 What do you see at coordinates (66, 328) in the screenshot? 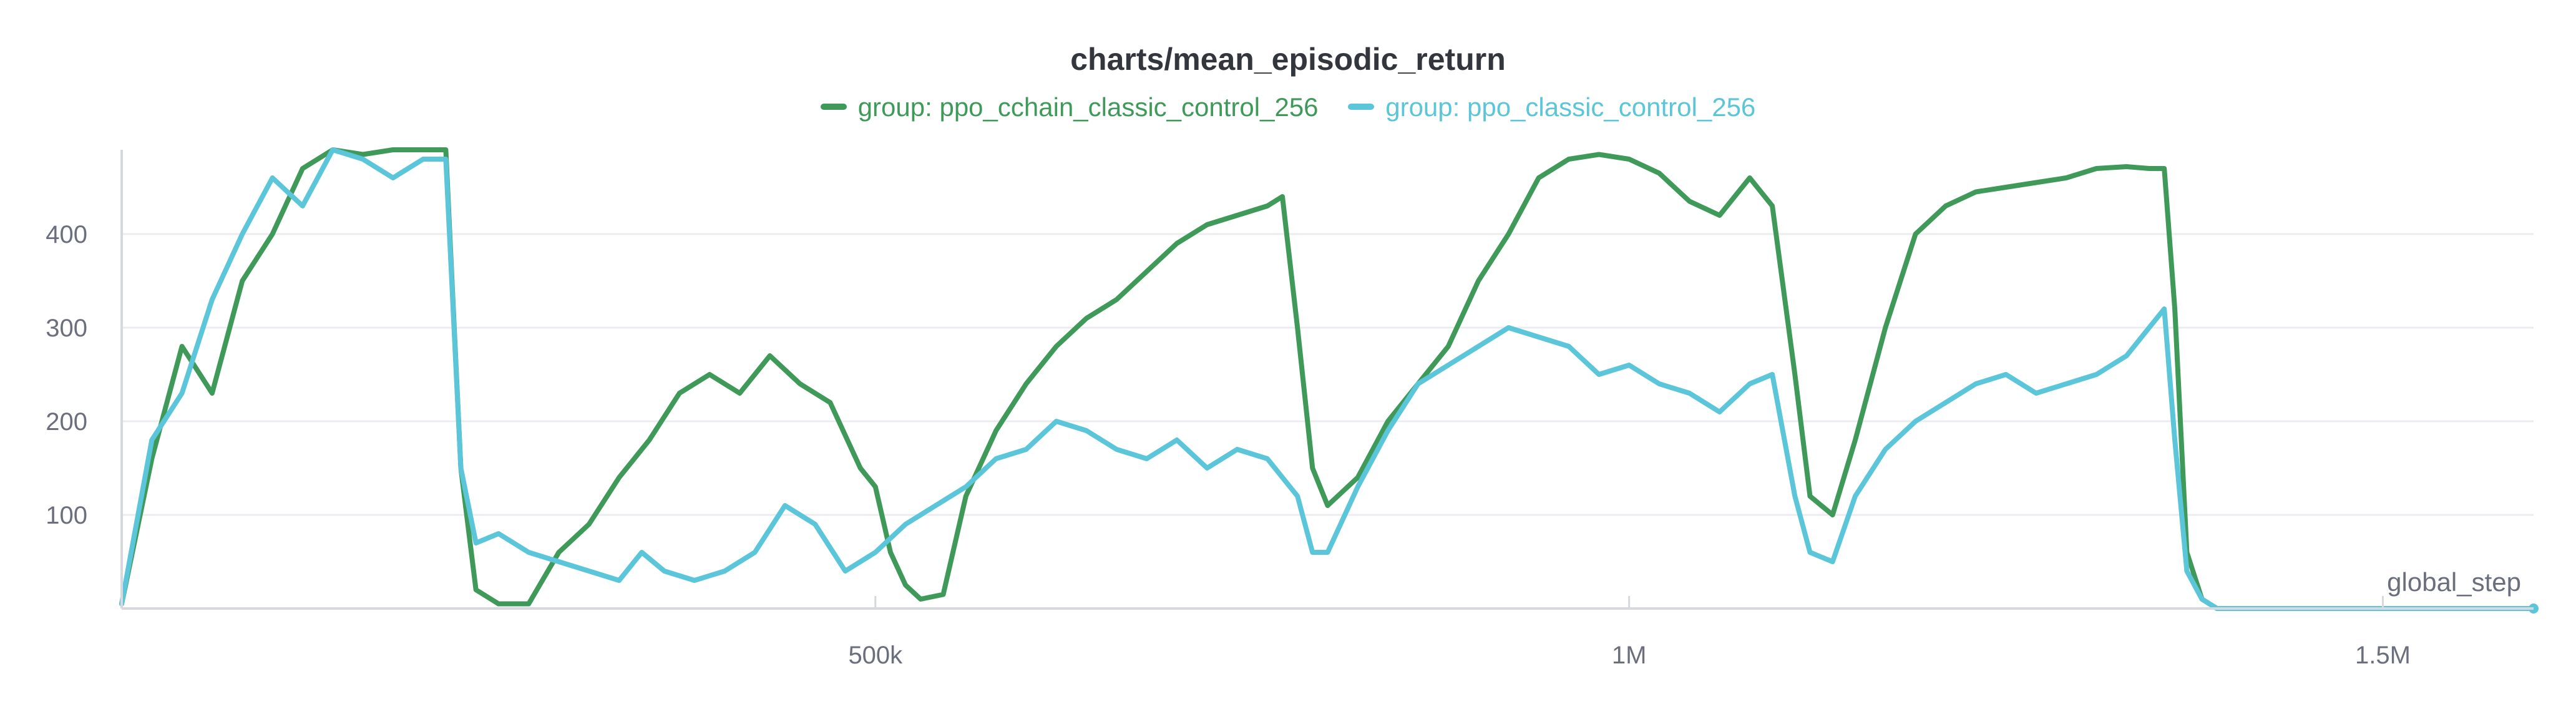
I see `y-tick-label: 300` at bounding box center [66, 328].